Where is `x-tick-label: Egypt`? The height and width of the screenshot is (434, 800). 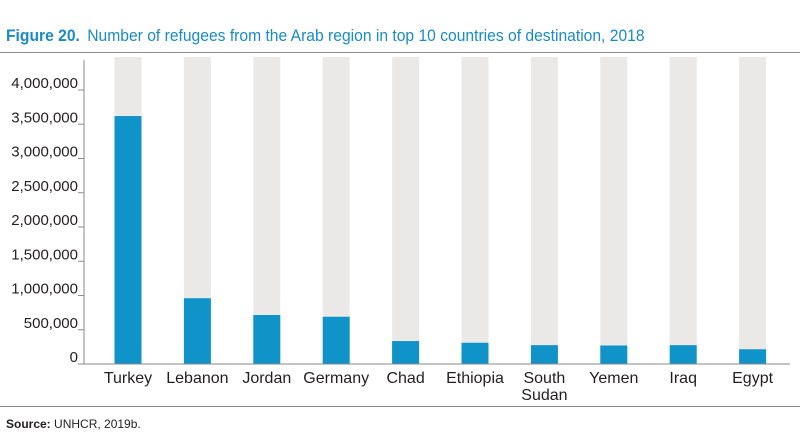 x-tick-label: Egypt is located at coordinates (752, 378).